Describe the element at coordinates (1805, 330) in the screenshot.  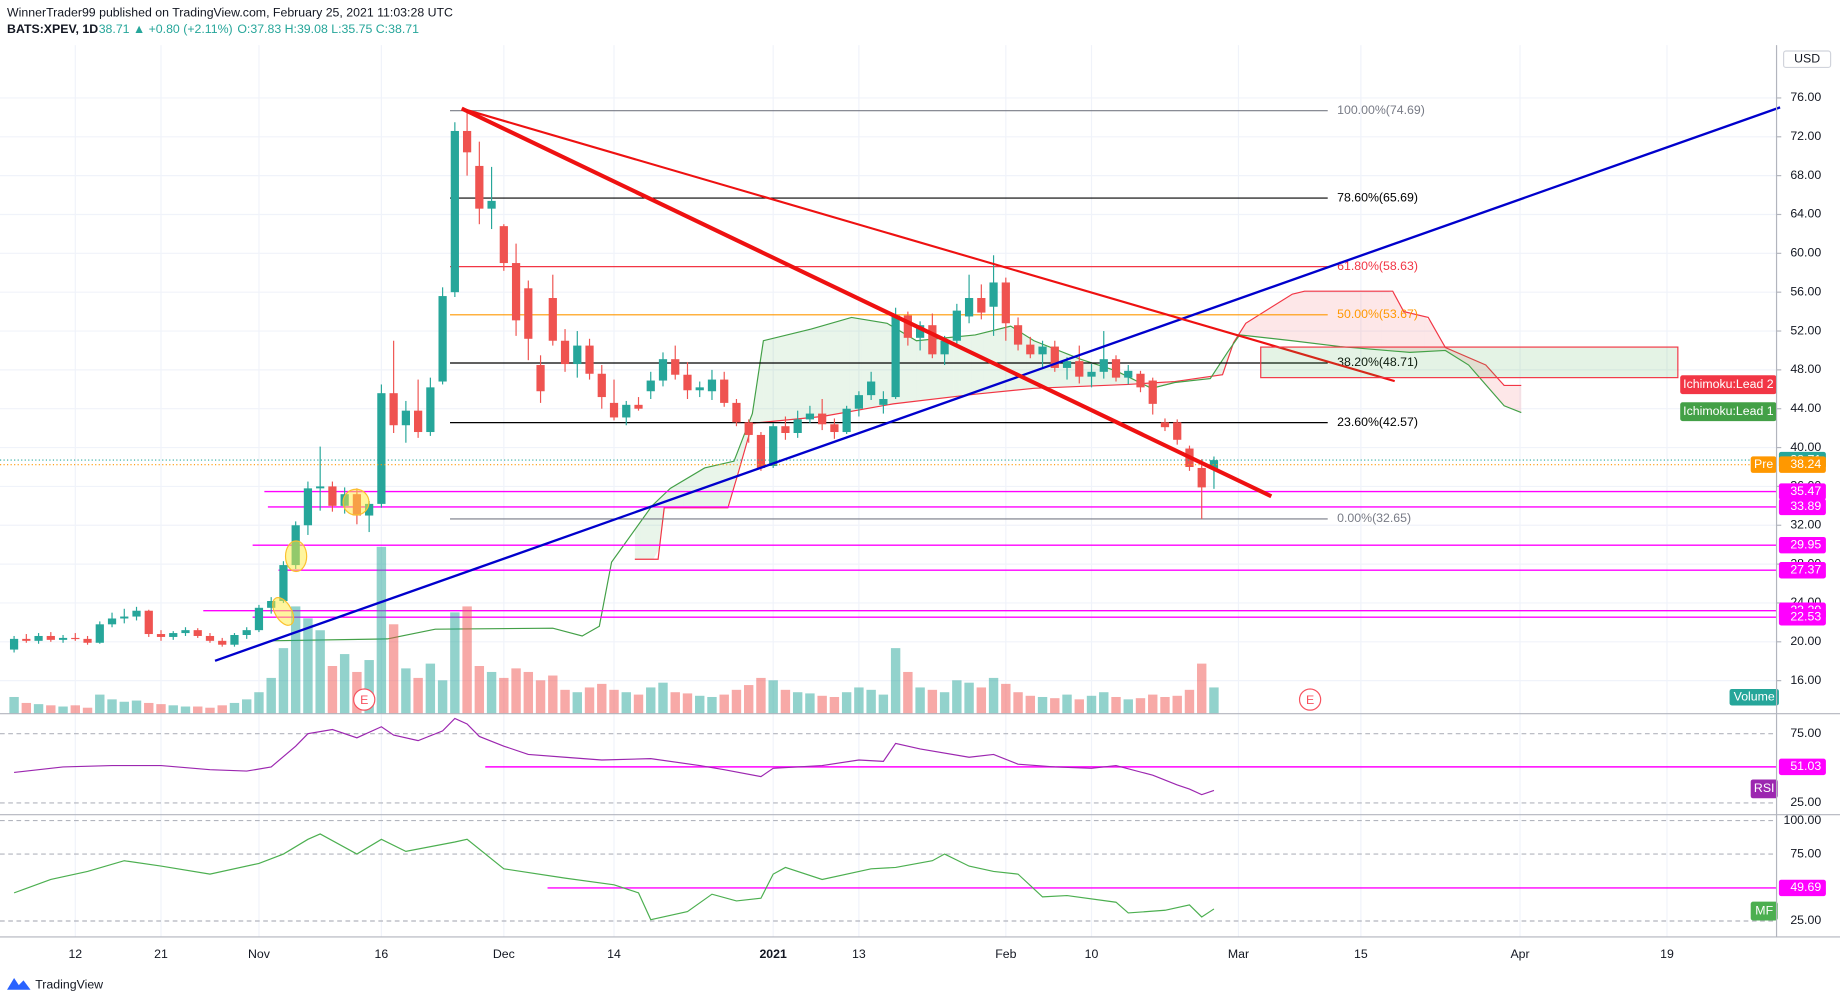
I see `y-tick-label: 52.00` at that location.